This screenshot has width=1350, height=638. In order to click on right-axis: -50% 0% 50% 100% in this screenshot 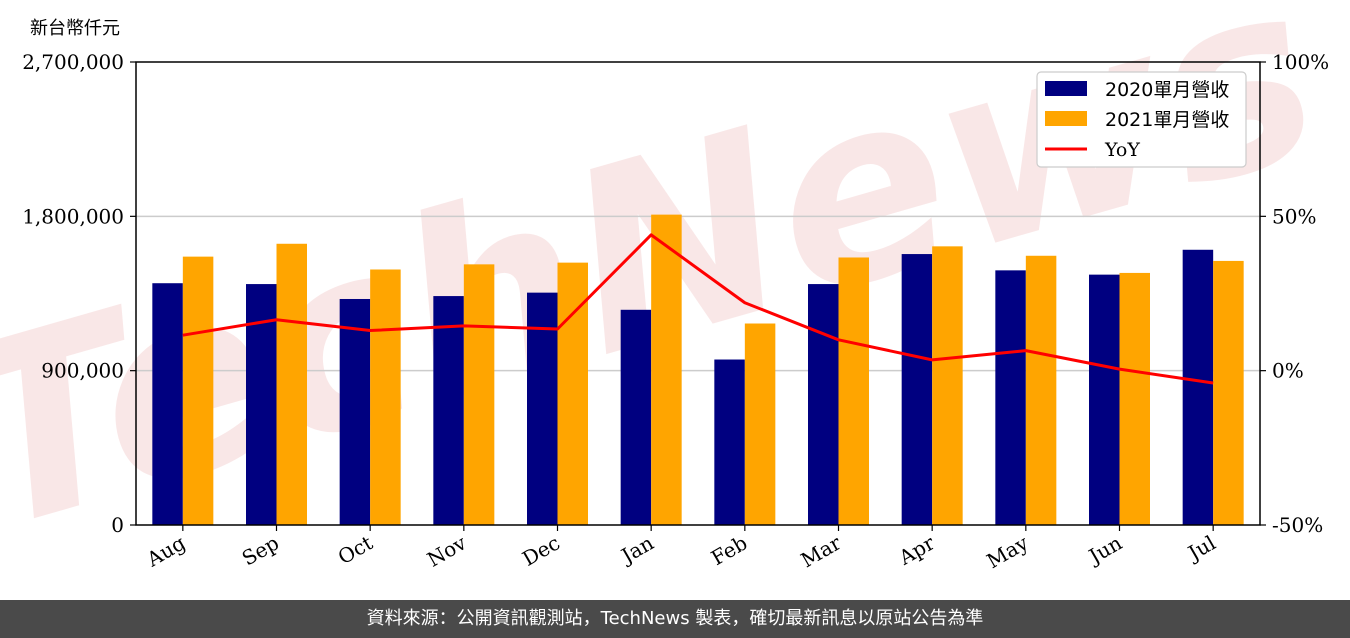, I will do `click(1294, 293)`.